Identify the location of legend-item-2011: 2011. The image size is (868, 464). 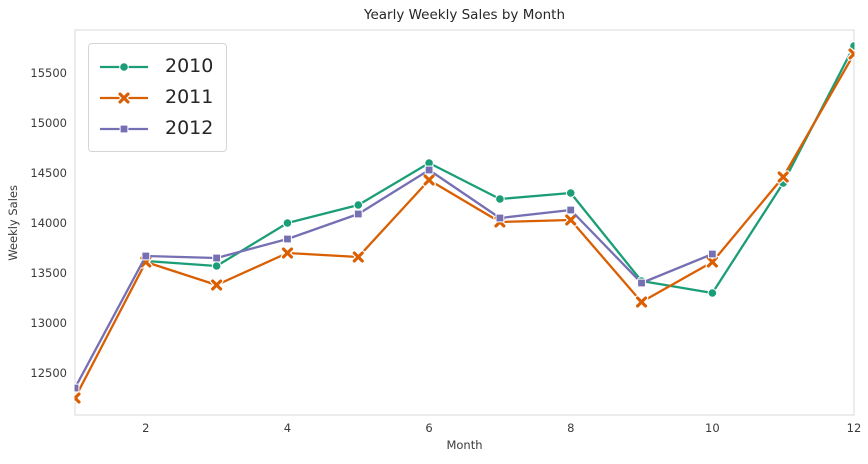
(157, 97).